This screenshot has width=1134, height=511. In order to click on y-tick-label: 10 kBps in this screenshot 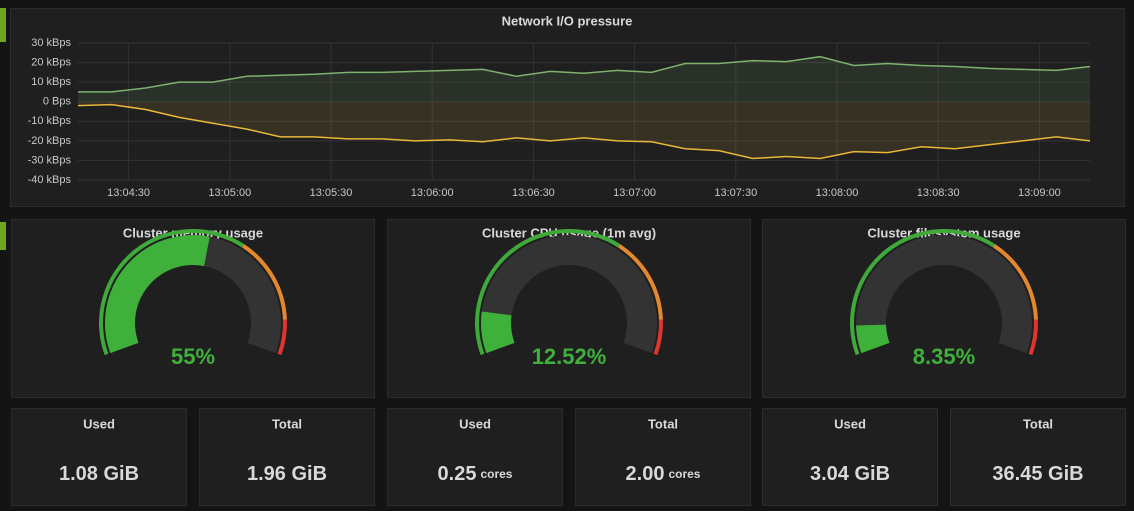, I will do `click(51, 82)`.